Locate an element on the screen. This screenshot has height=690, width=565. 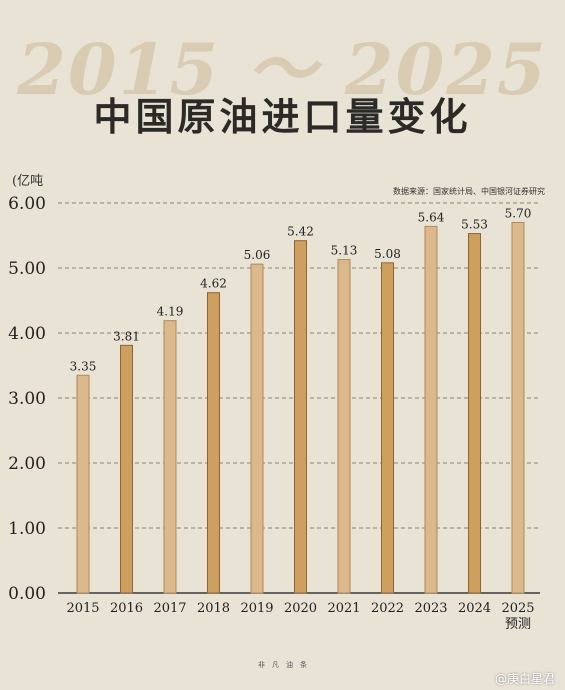
x-tick-label: 2021 is located at coordinates (343, 608).